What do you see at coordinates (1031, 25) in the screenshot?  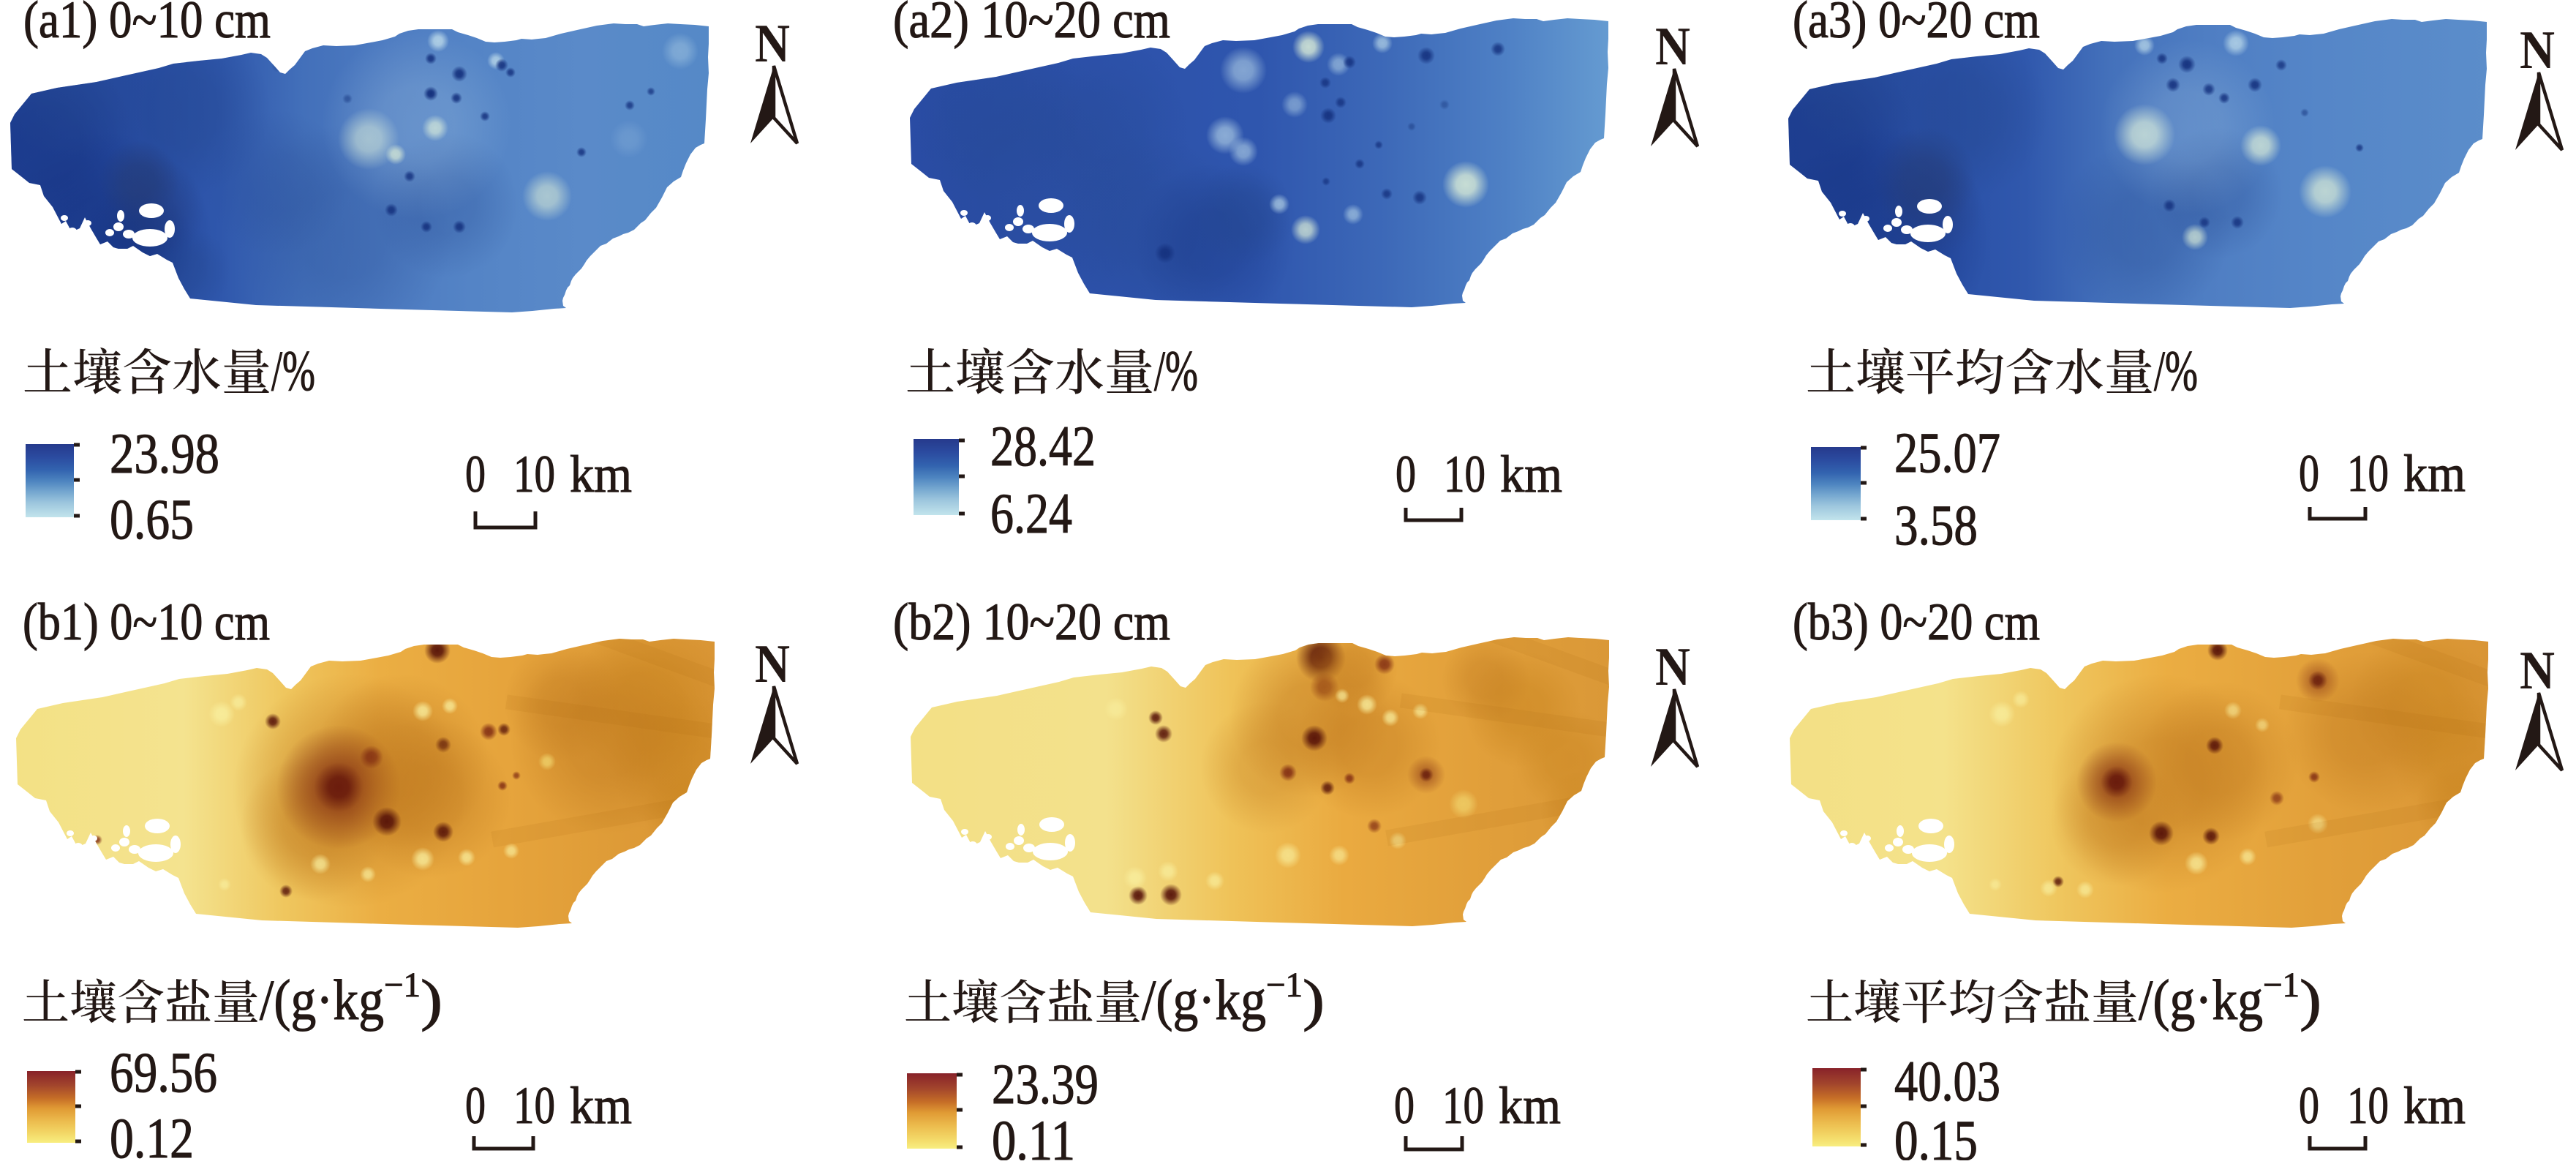 I see `svg-text: (a2) 10~20 cm` at bounding box center [1031, 25].